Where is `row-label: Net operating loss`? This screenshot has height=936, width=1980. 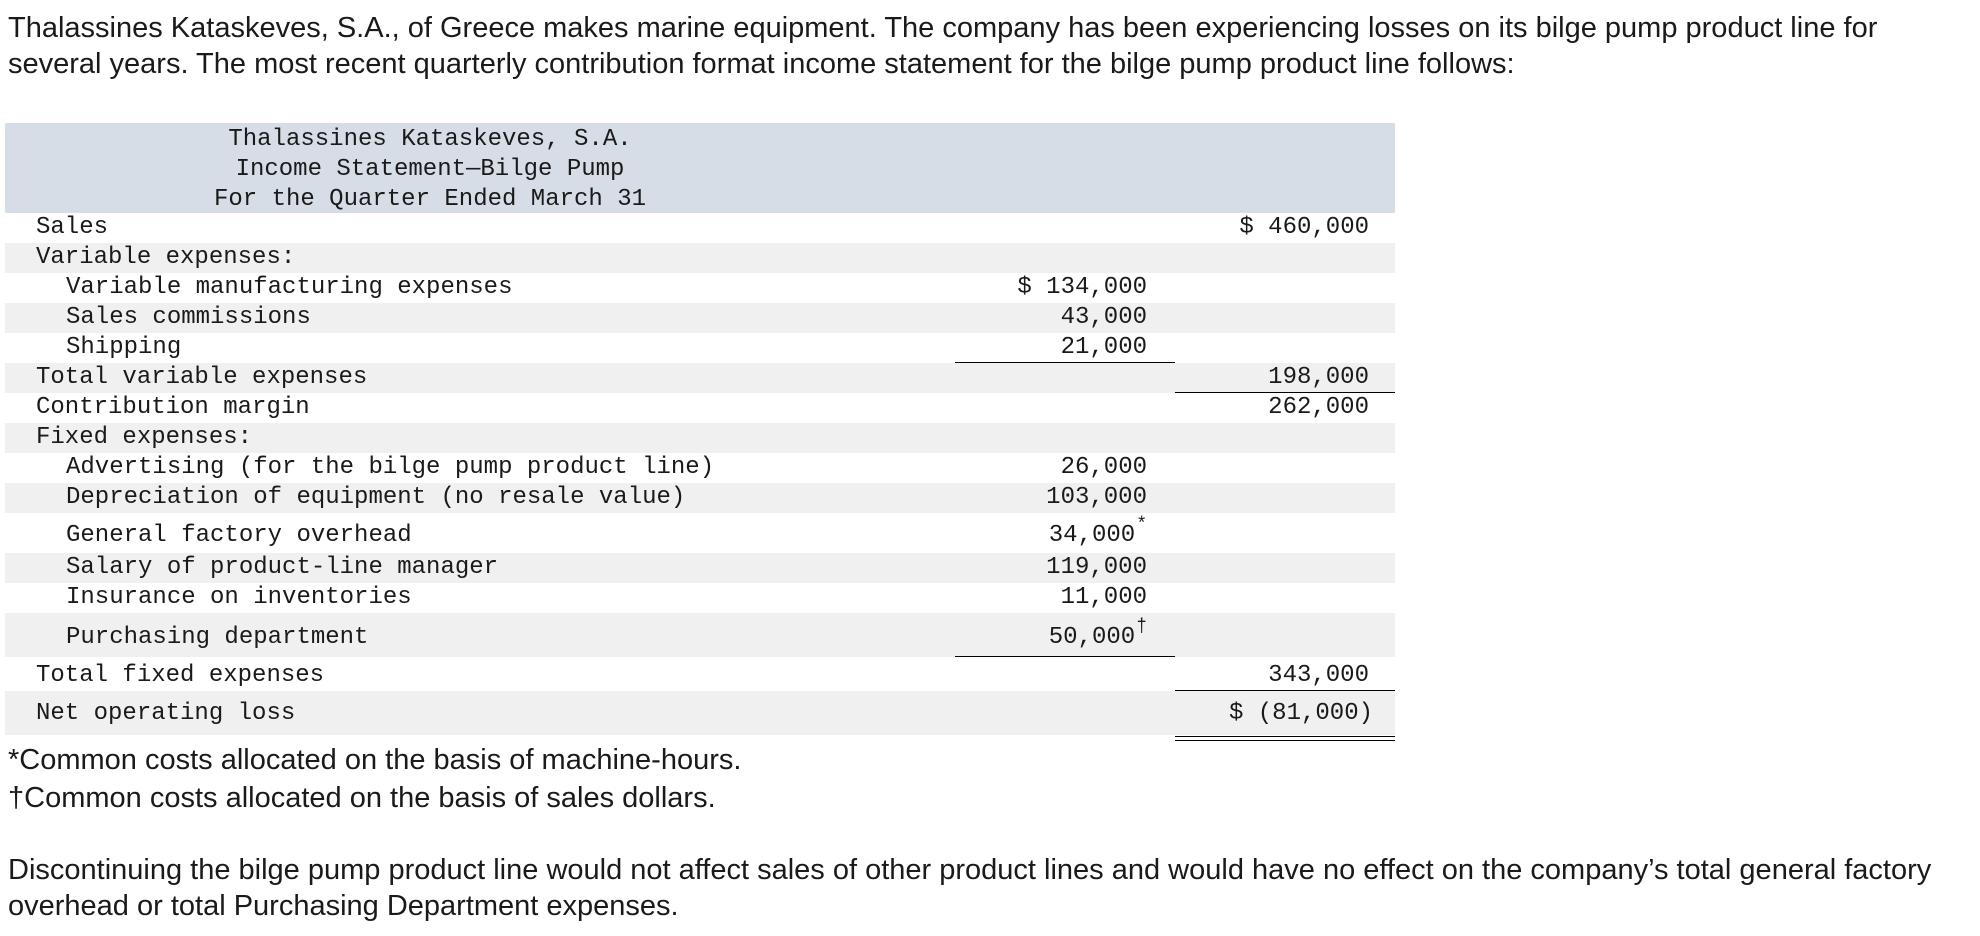
row-label: Net operating loss is located at coordinates (166, 713).